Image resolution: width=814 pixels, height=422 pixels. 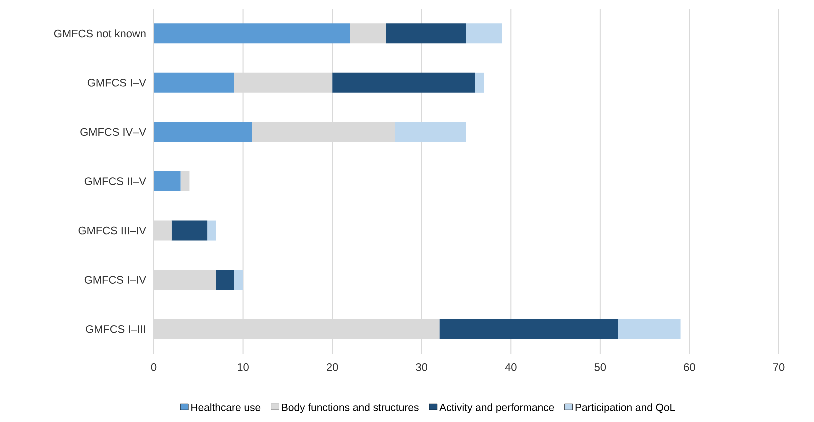 What do you see at coordinates (154, 368) in the screenshot?
I see `x-tick-label: 0` at bounding box center [154, 368].